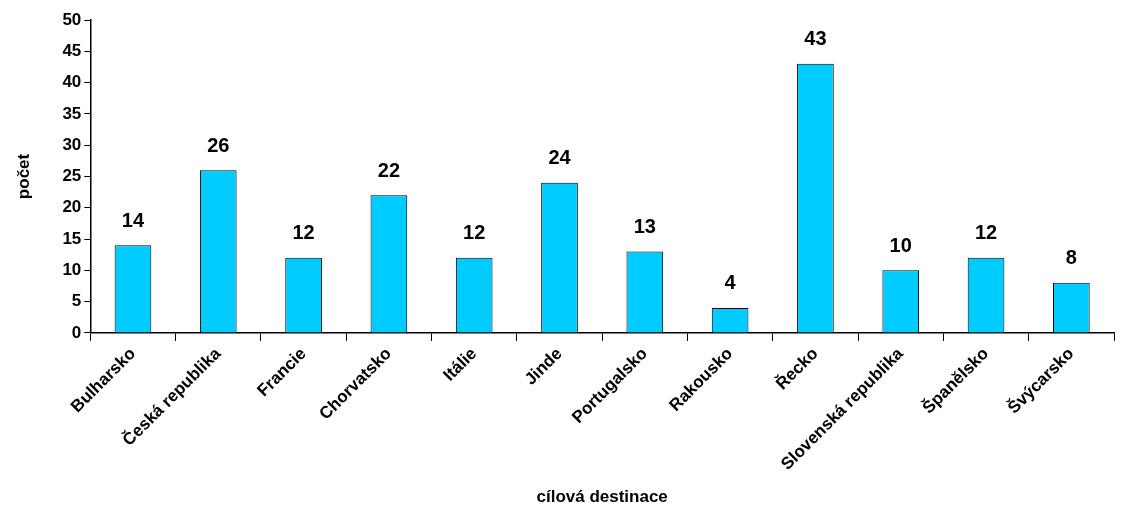  Describe the element at coordinates (644, 226) in the screenshot. I see `data-label: 13` at that location.